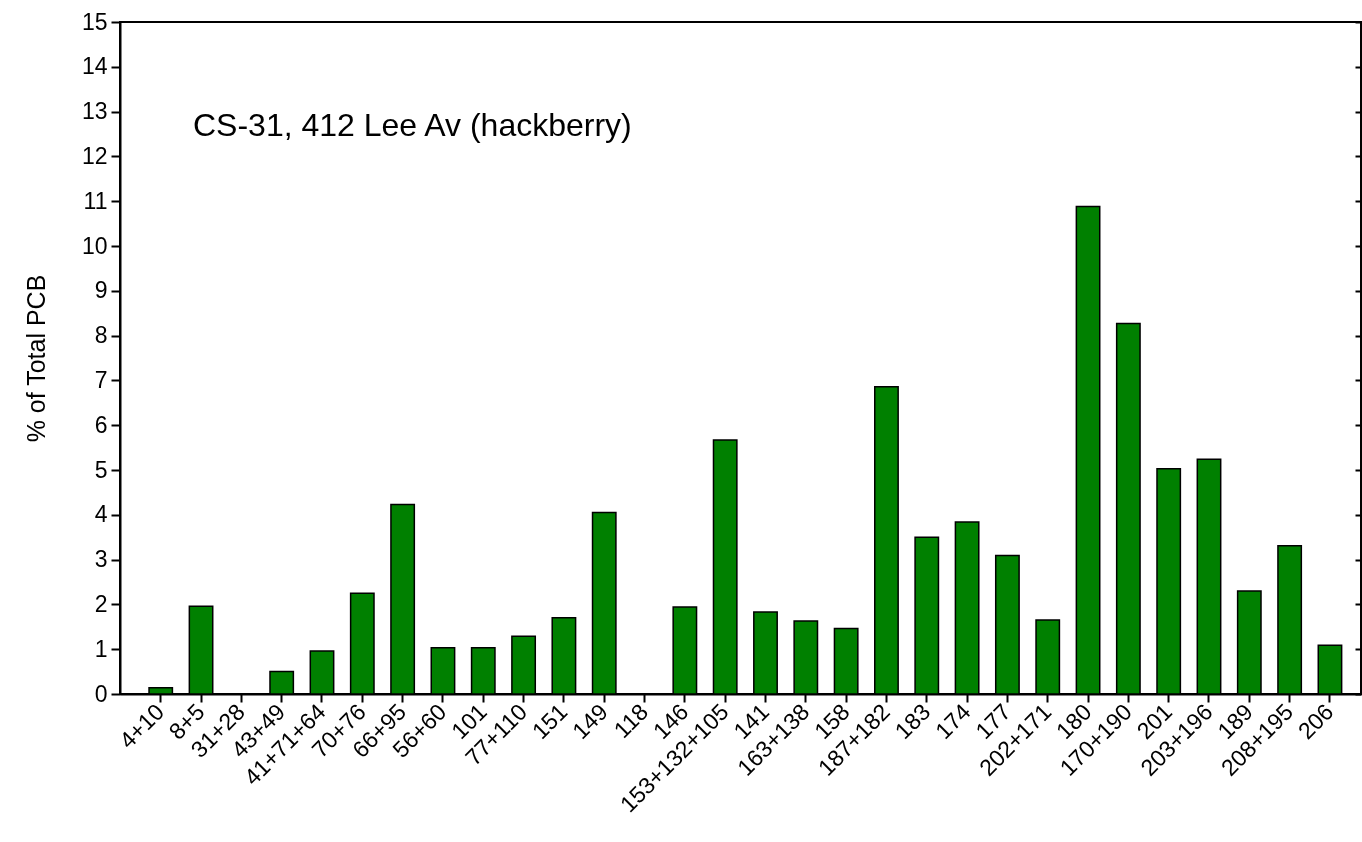 This screenshot has width=1362, height=842. Describe the element at coordinates (101, 603) in the screenshot. I see `y-tick-label: 2` at that location.